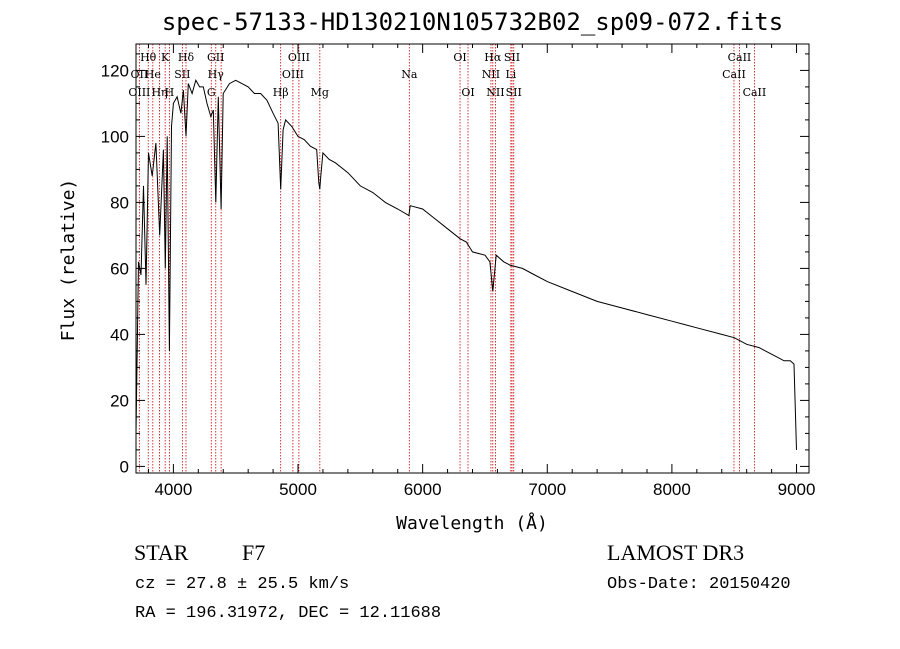 This screenshot has height=649, width=900. What do you see at coordinates (288, 613) in the screenshot?
I see `coordinates: RA = 196.31972, DEC = 12.11688` at bounding box center [288, 613].